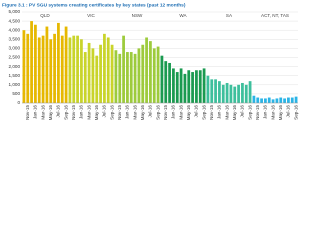 The width and height of the screenshot is (320, 240). Describe the element at coordinates (15, 39) in the screenshot. I see `y-tick-label: 3,500` at that location.